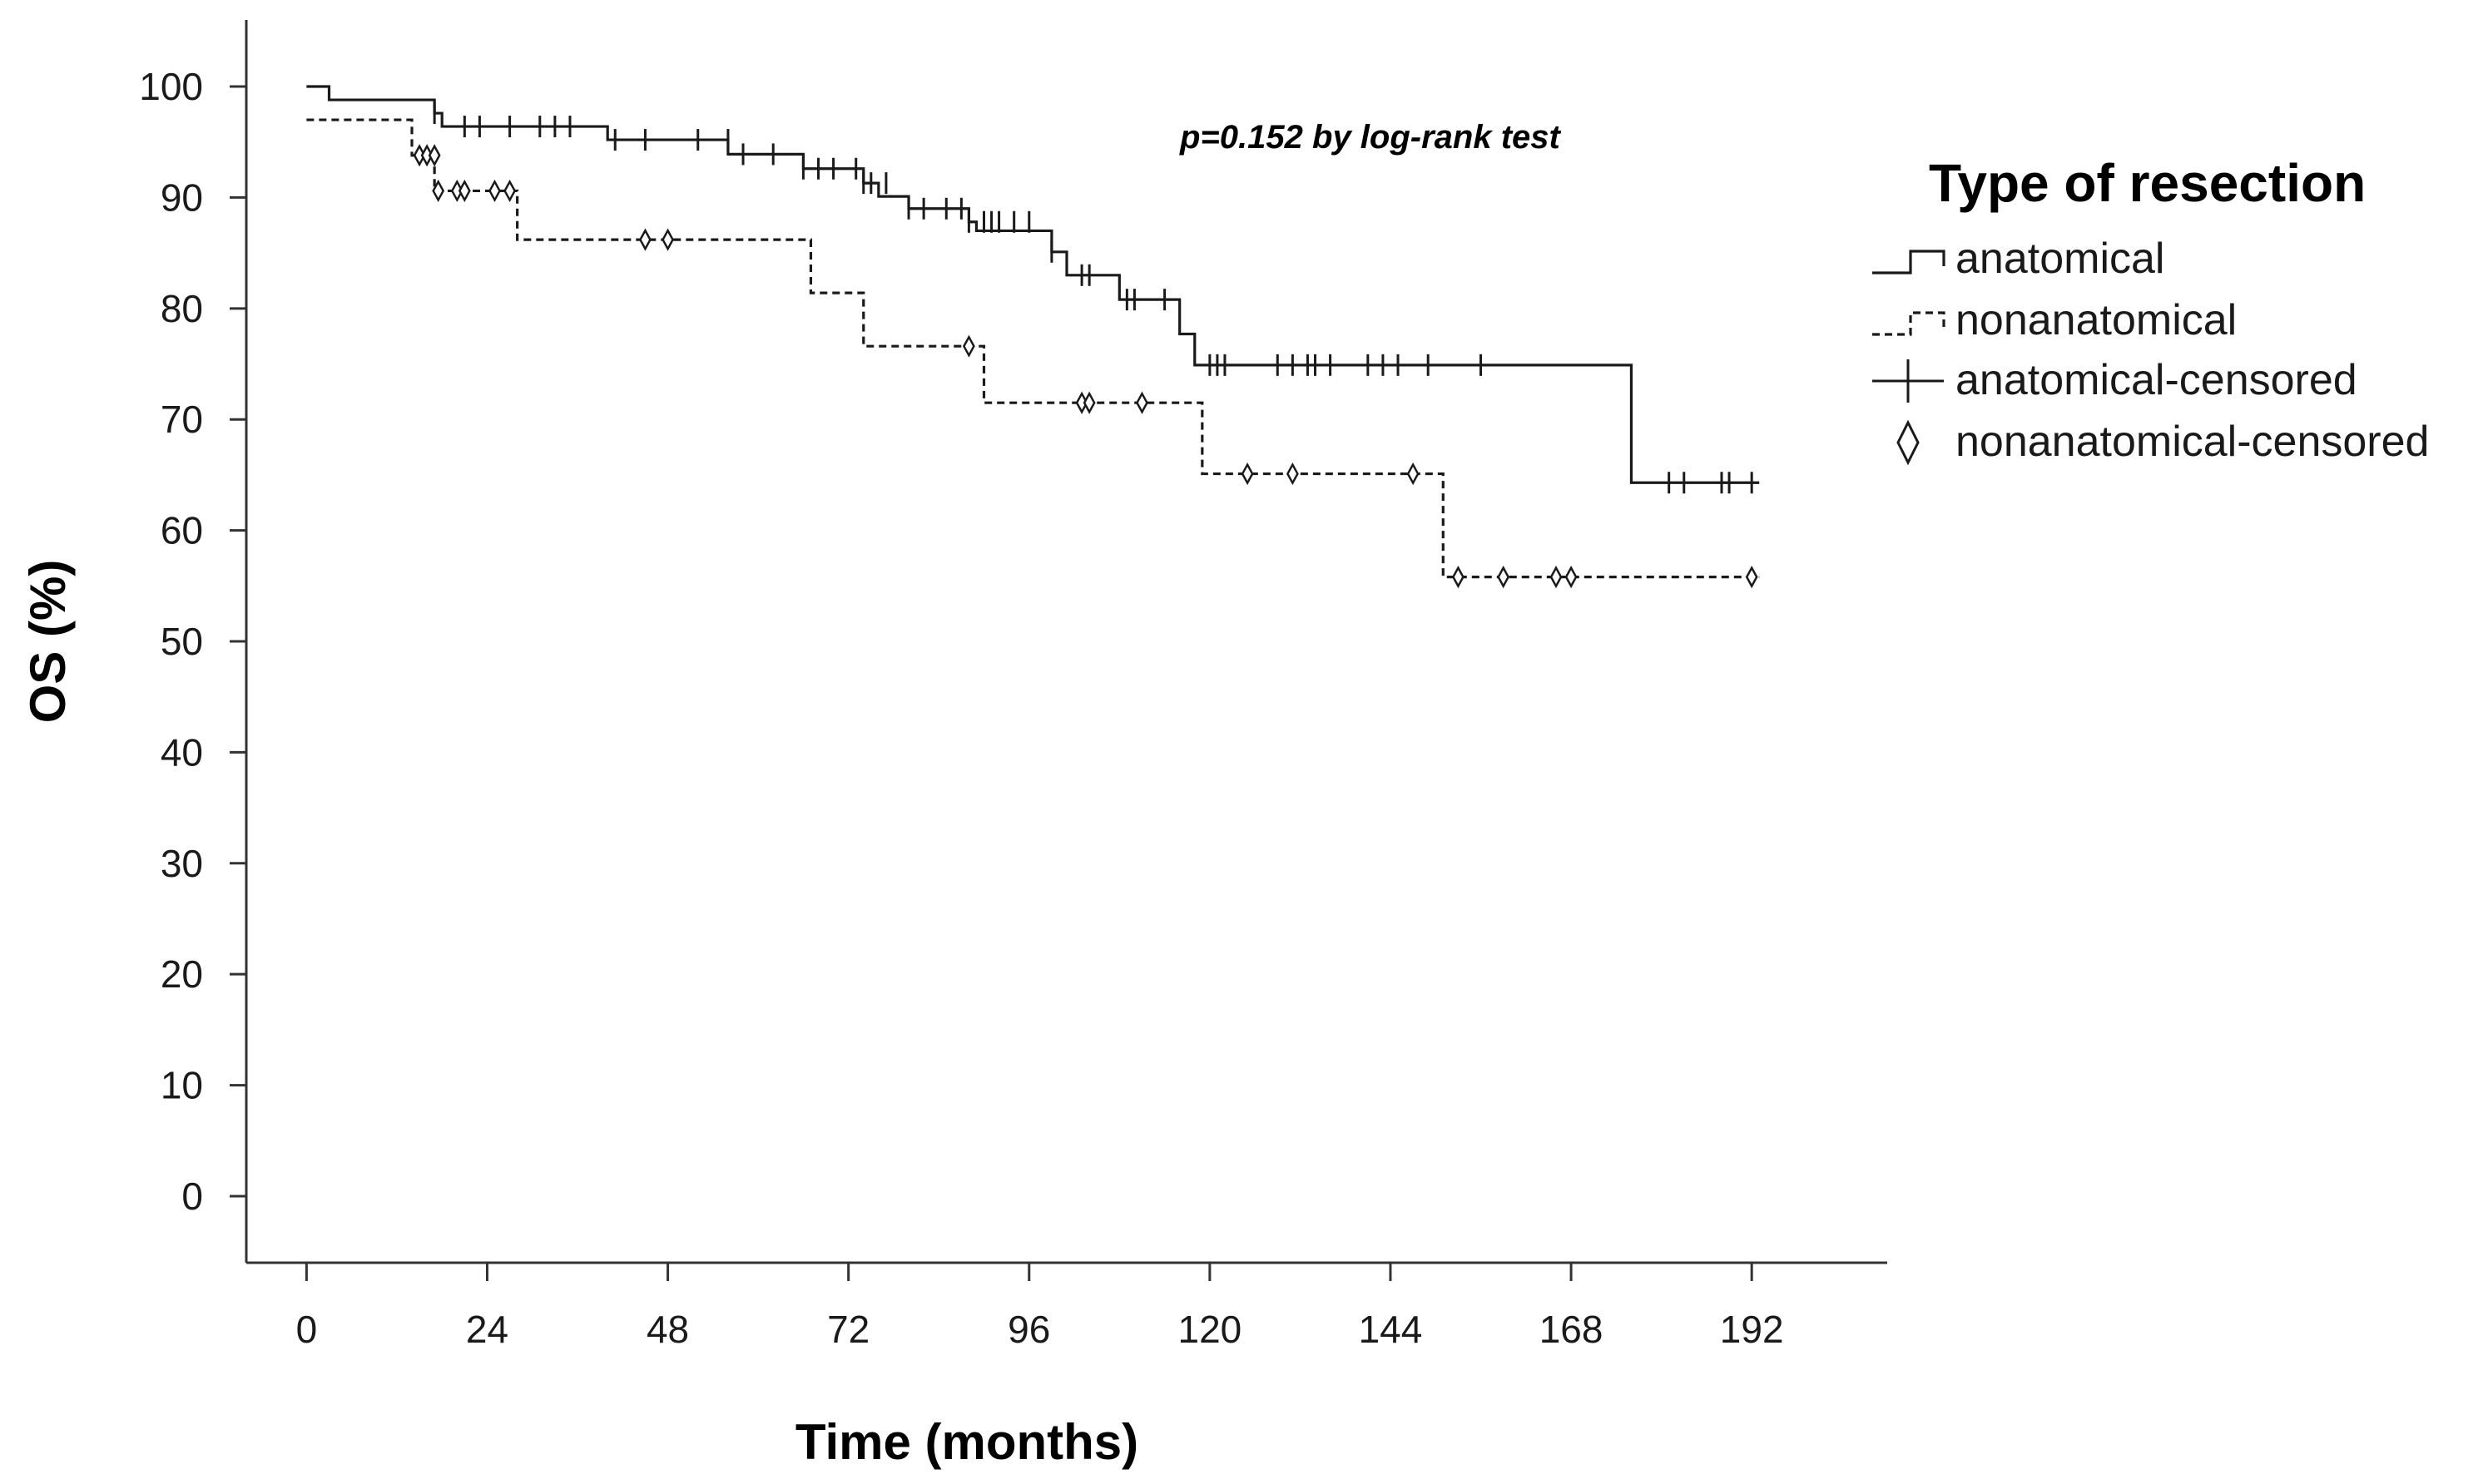 This screenshot has height=1484, width=2488. What do you see at coordinates (1029, 1329) in the screenshot?
I see `x-tick-label: 96` at bounding box center [1029, 1329].